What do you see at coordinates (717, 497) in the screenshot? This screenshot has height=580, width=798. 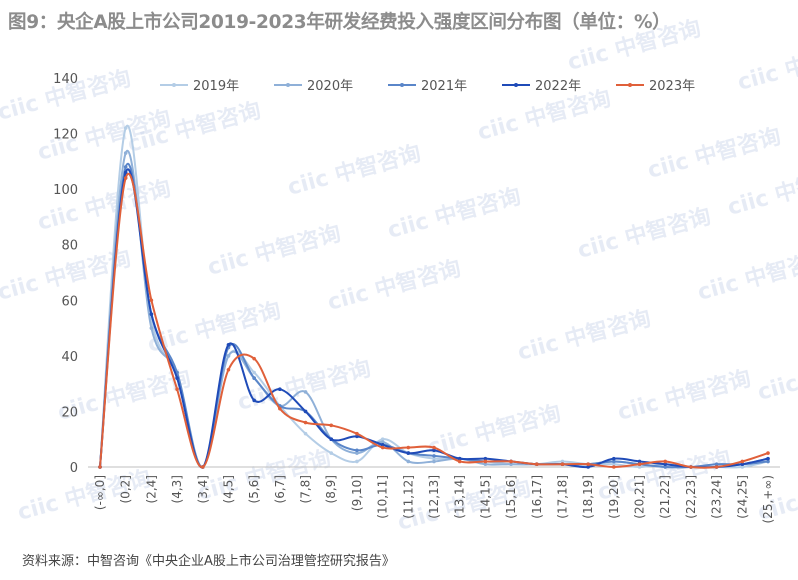 I see `x-tick-label: (23,24]` at bounding box center [717, 497].